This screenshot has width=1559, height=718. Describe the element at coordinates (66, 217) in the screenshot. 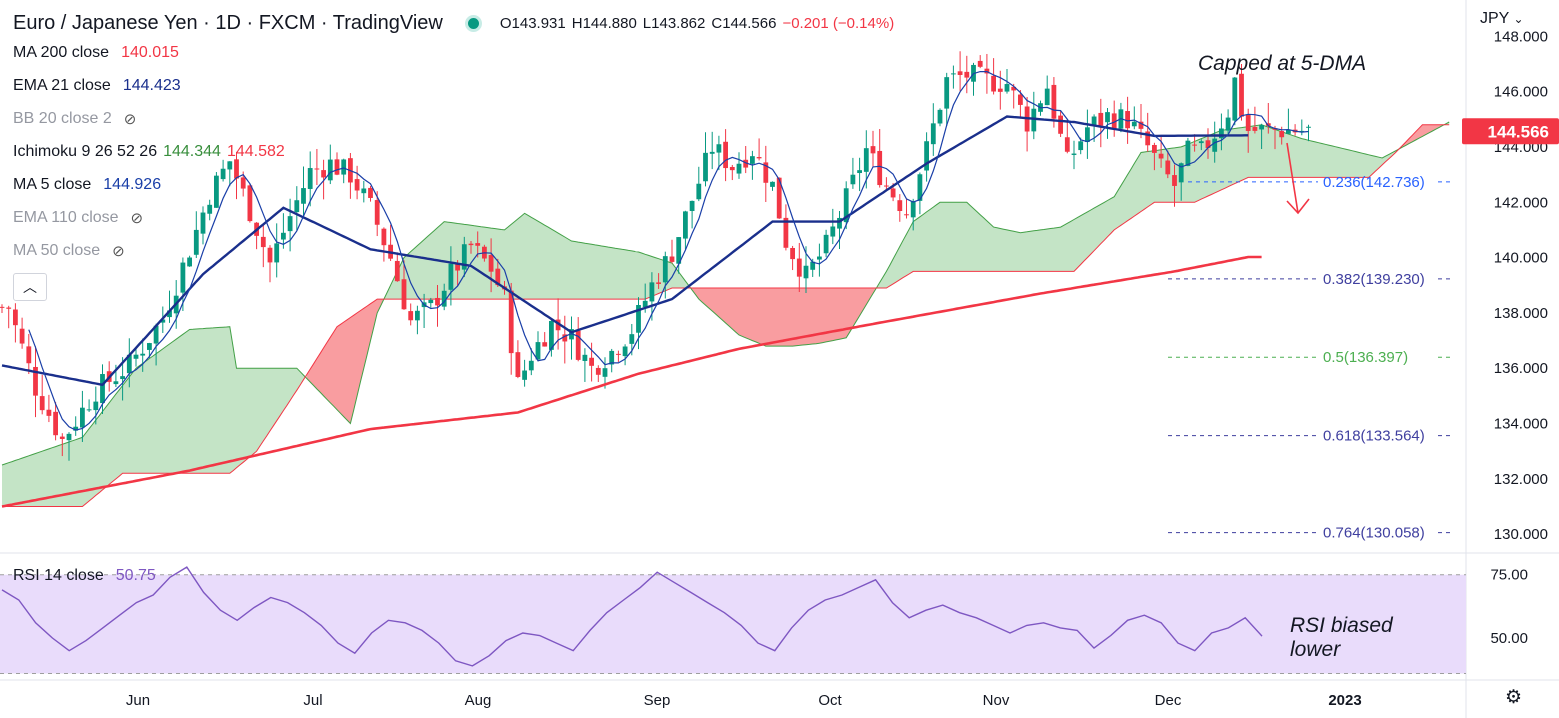

I see `indicator-label: EMA 110 close` at that location.